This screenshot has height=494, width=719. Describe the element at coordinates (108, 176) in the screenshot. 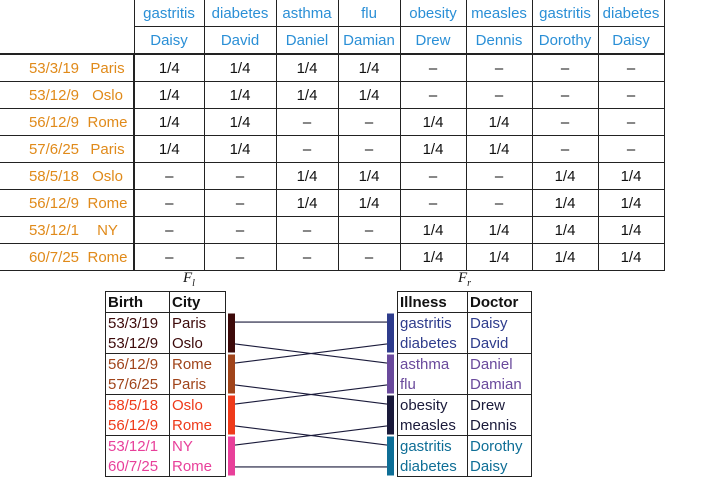

I see `city-cell: Oslo` at that location.